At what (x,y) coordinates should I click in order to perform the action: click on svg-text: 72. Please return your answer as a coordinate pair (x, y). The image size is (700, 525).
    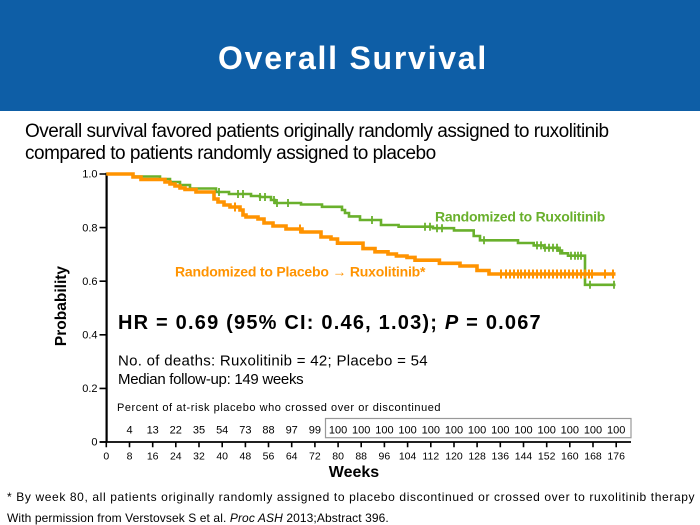
    Looking at the image, I should click on (315, 456).